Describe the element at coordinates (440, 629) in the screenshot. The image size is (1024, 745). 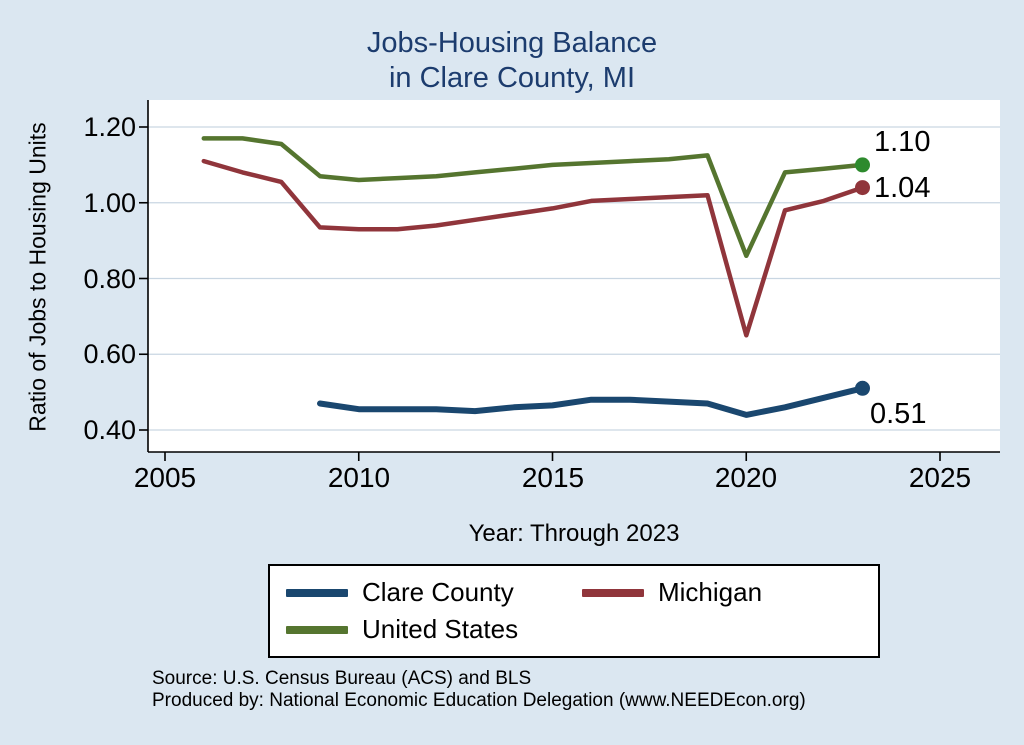
I see `legend-label: United States` at that location.